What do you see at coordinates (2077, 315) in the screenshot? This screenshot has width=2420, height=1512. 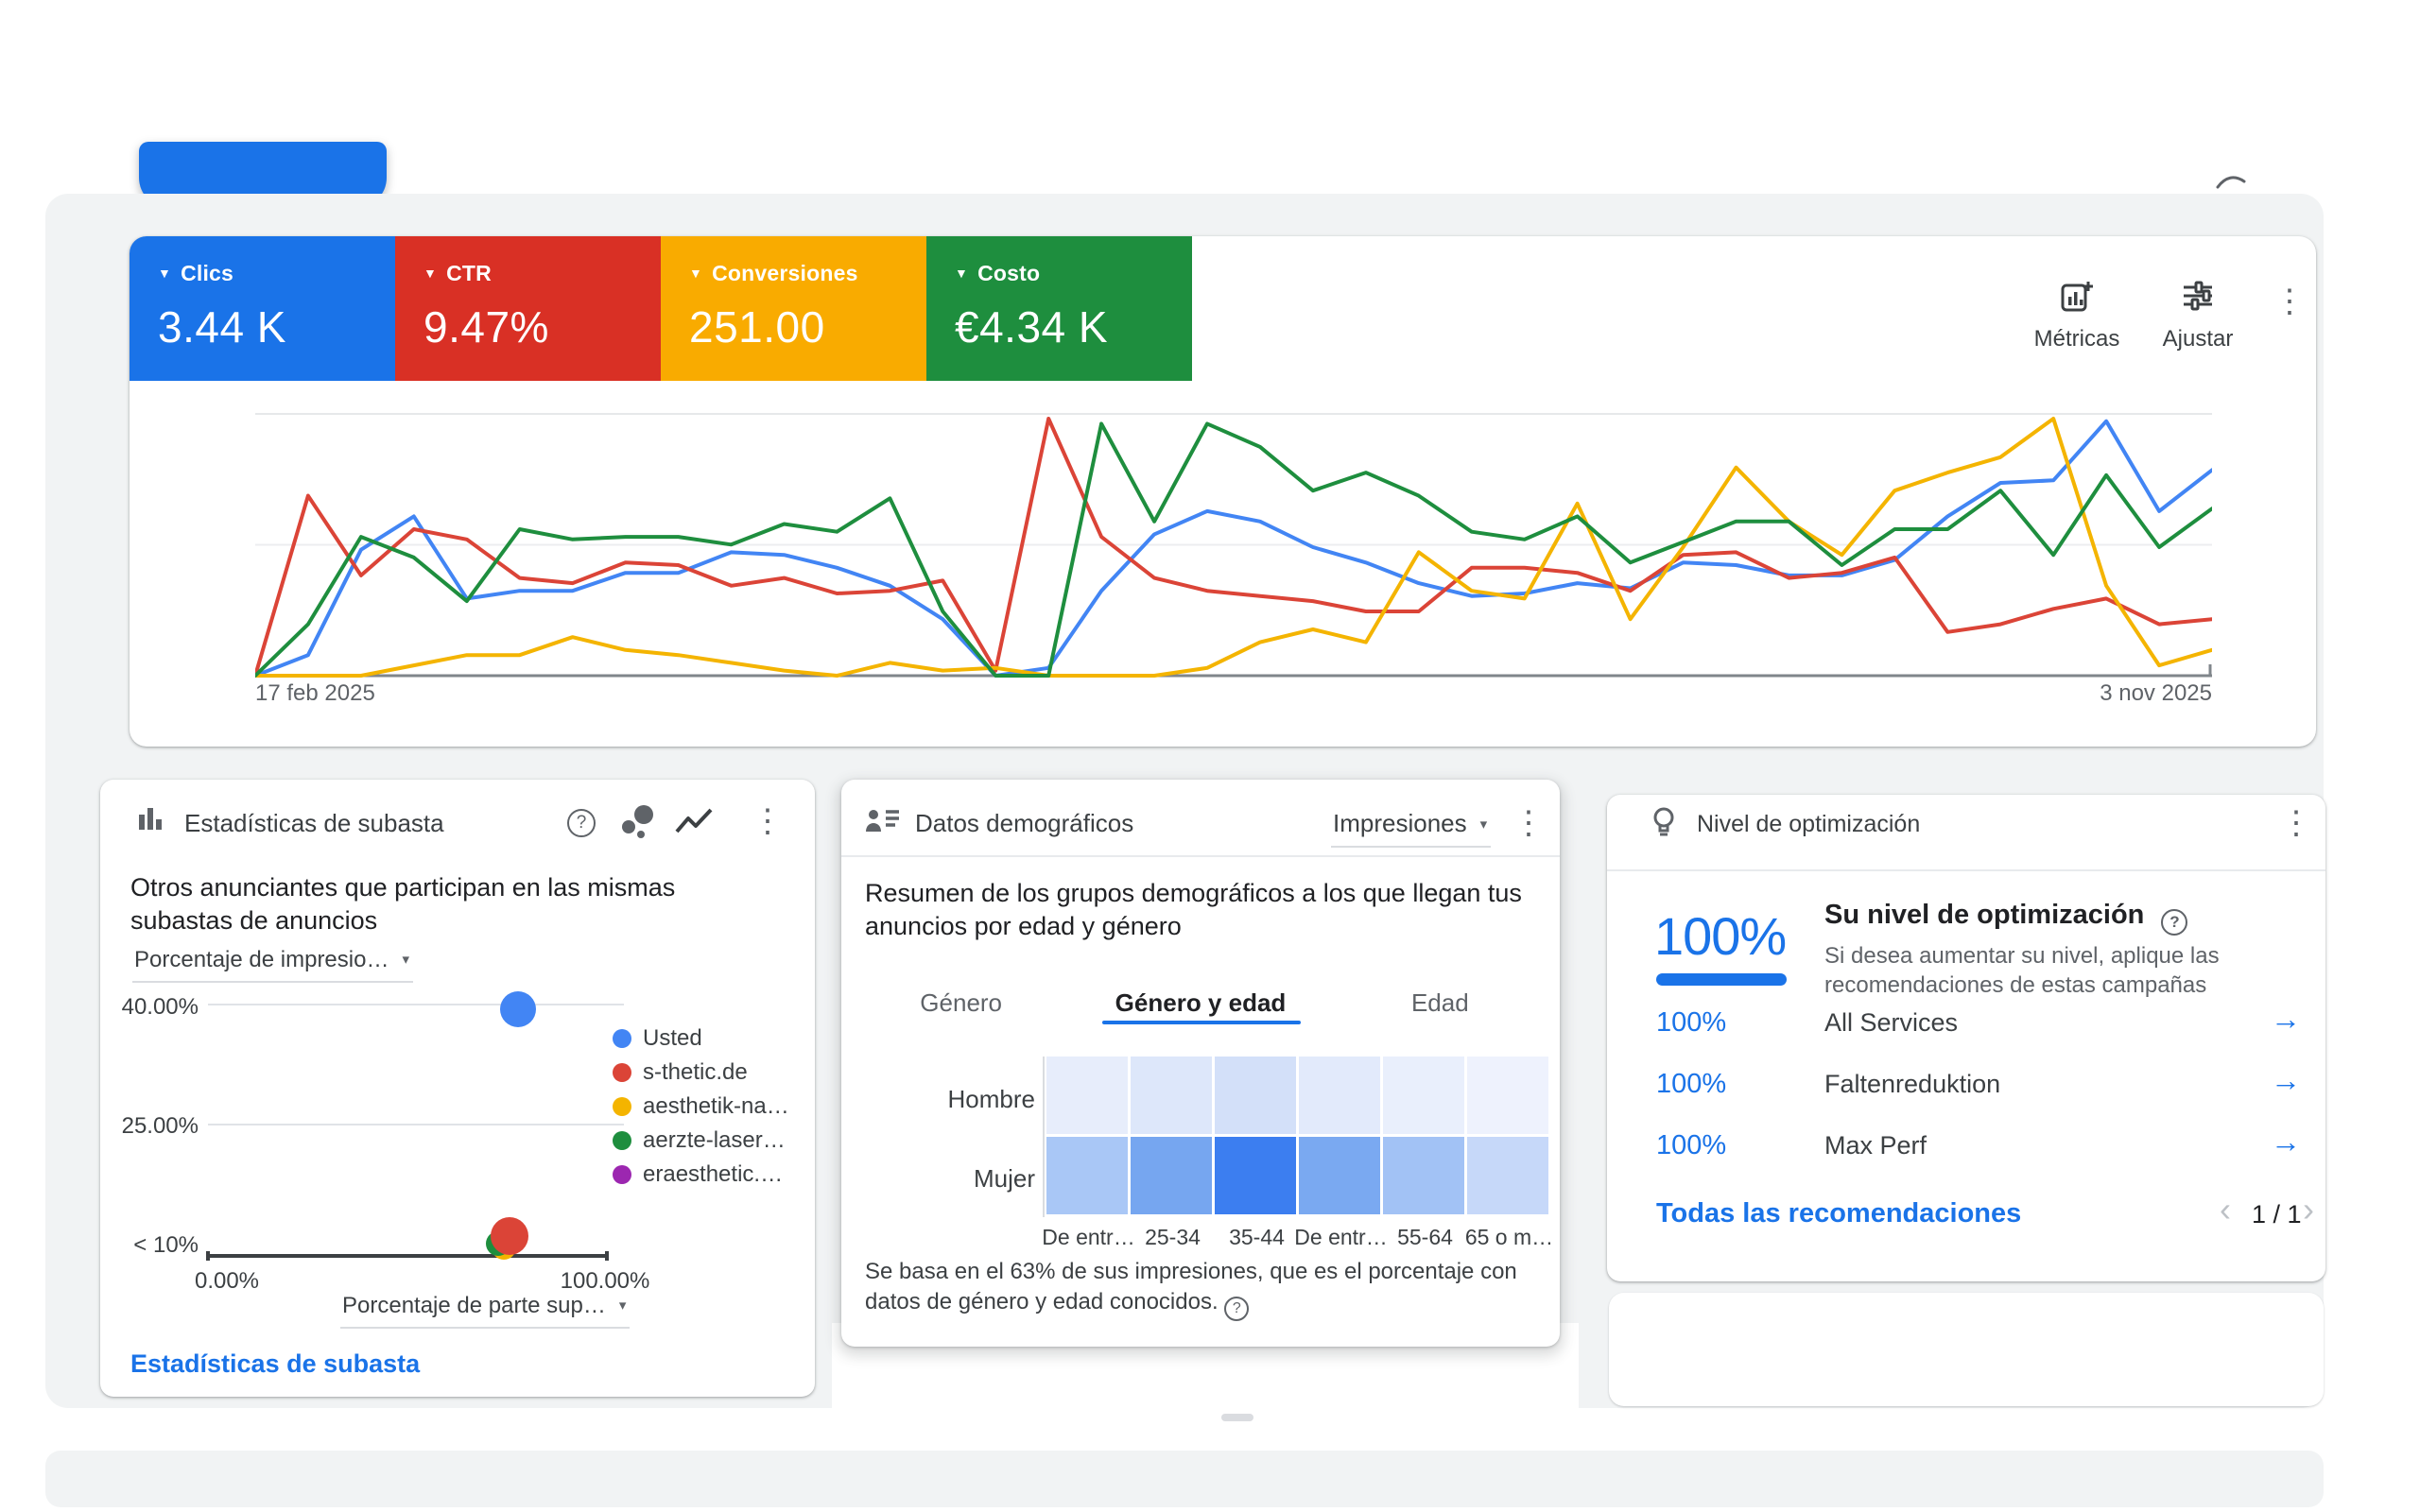 I see `metrics-button: Métricas` at bounding box center [2077, 315].